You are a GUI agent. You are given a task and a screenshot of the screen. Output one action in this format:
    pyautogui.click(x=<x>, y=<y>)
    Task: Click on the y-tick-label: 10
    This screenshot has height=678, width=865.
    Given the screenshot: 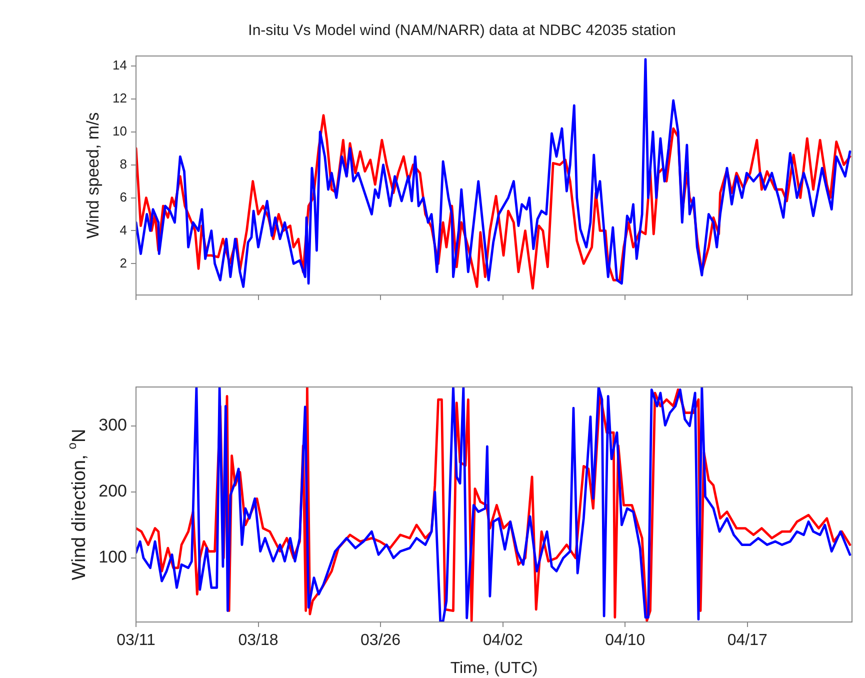 What is the action you would take?
    pyautogui.click(x=119, y=130)
    